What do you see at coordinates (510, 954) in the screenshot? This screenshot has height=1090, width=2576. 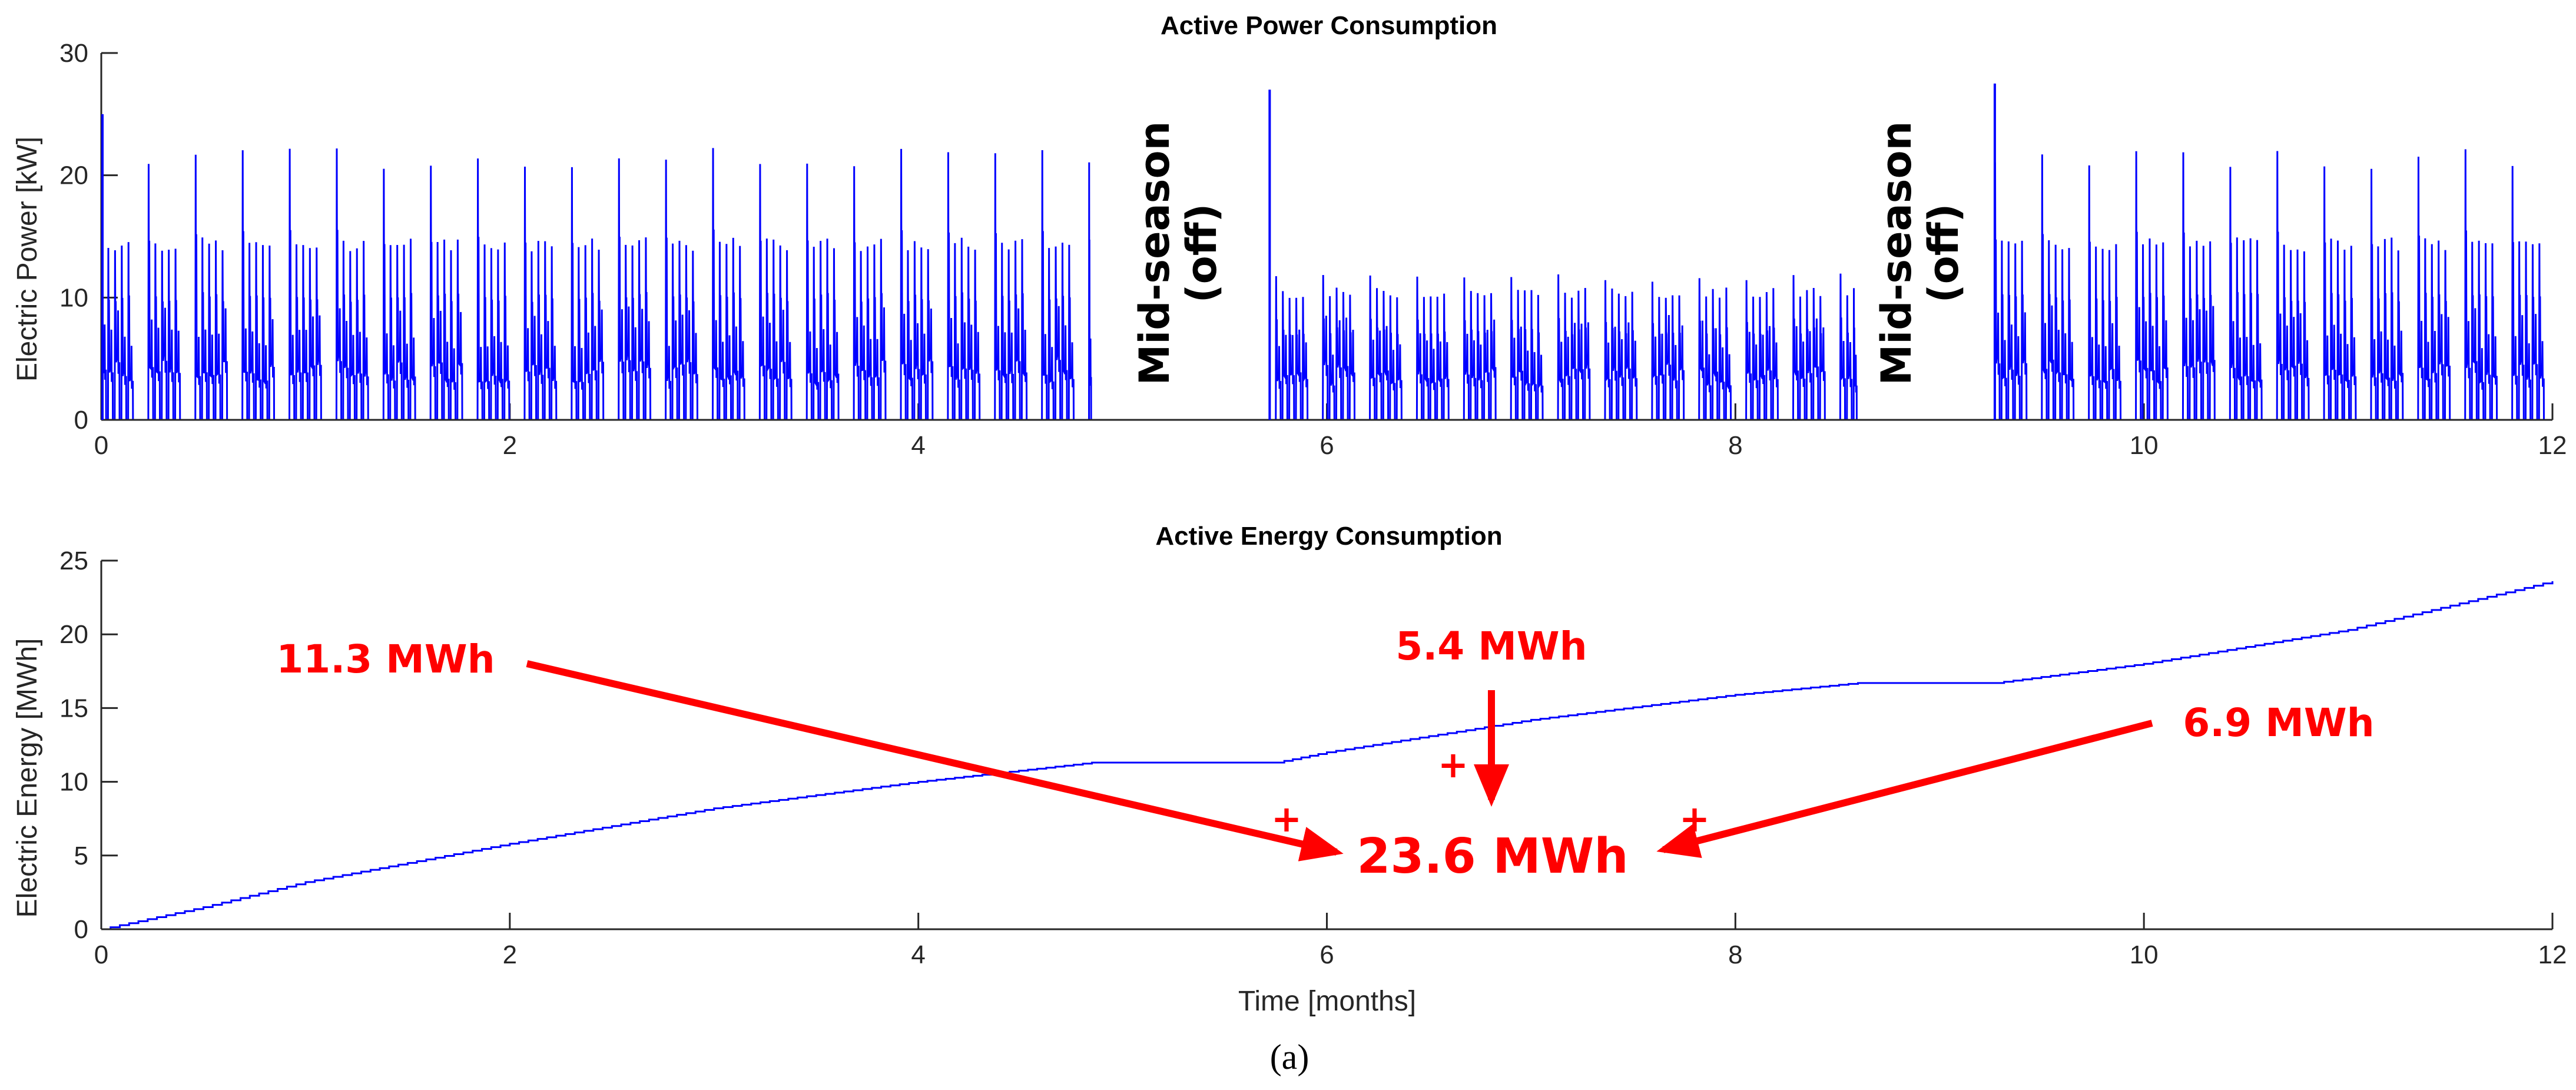 I see `energy-x-tick-label: 2` at bounding box center [510, 954].